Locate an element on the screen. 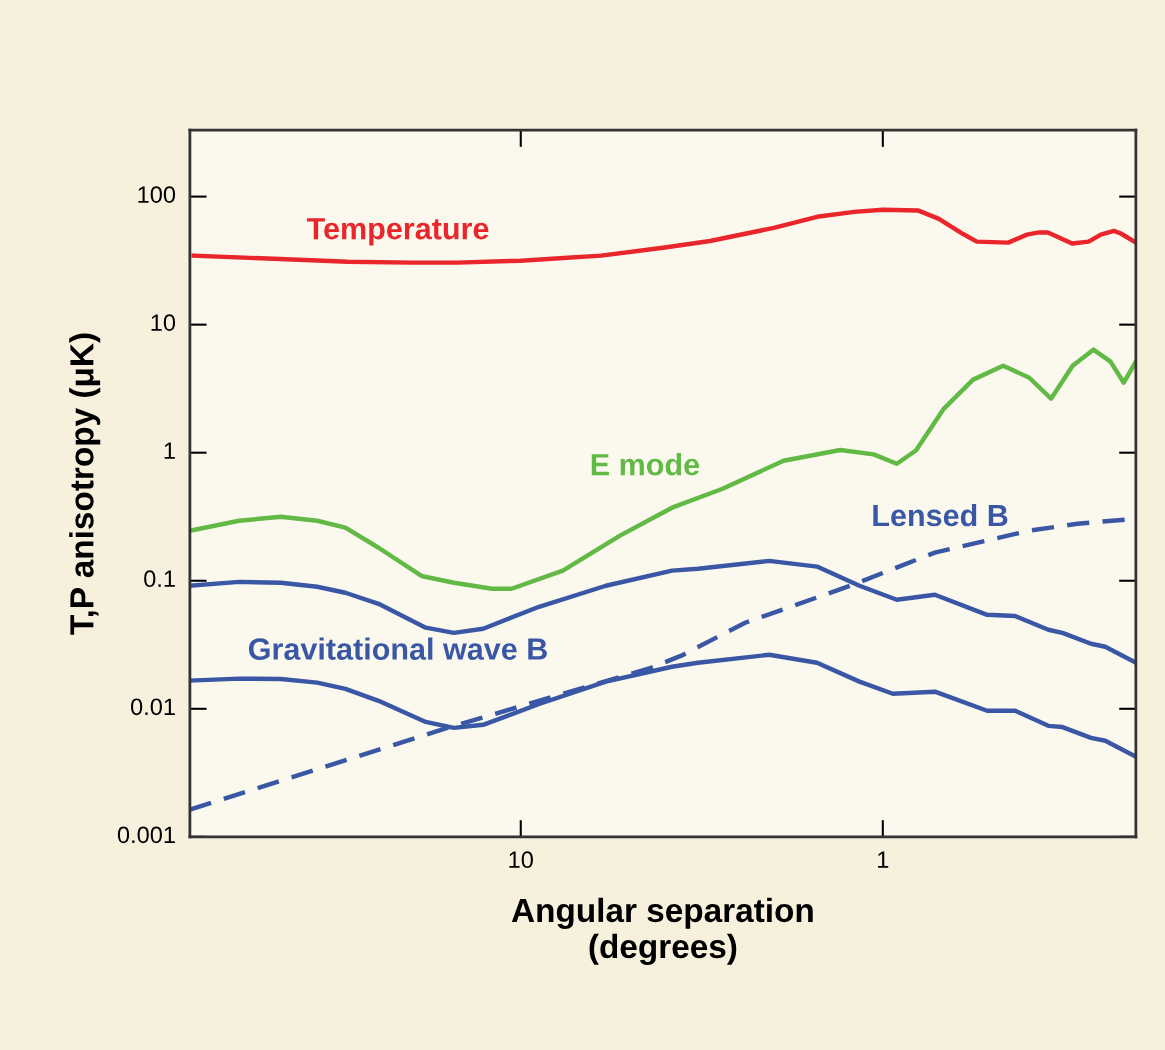  y-tick-label: 0.01 is located at coordinates (152, 707).